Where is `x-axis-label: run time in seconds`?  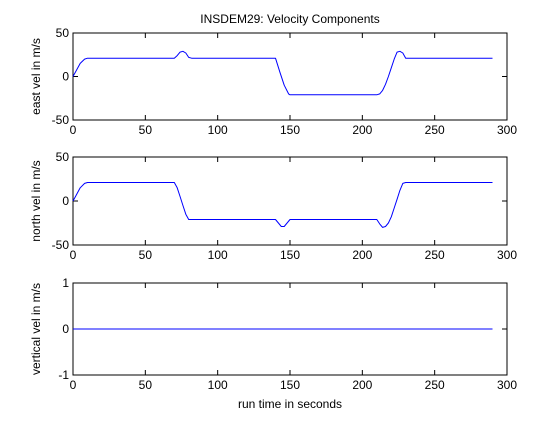
x-axis-label: run time in seconds is located at coordinates (290, 404).